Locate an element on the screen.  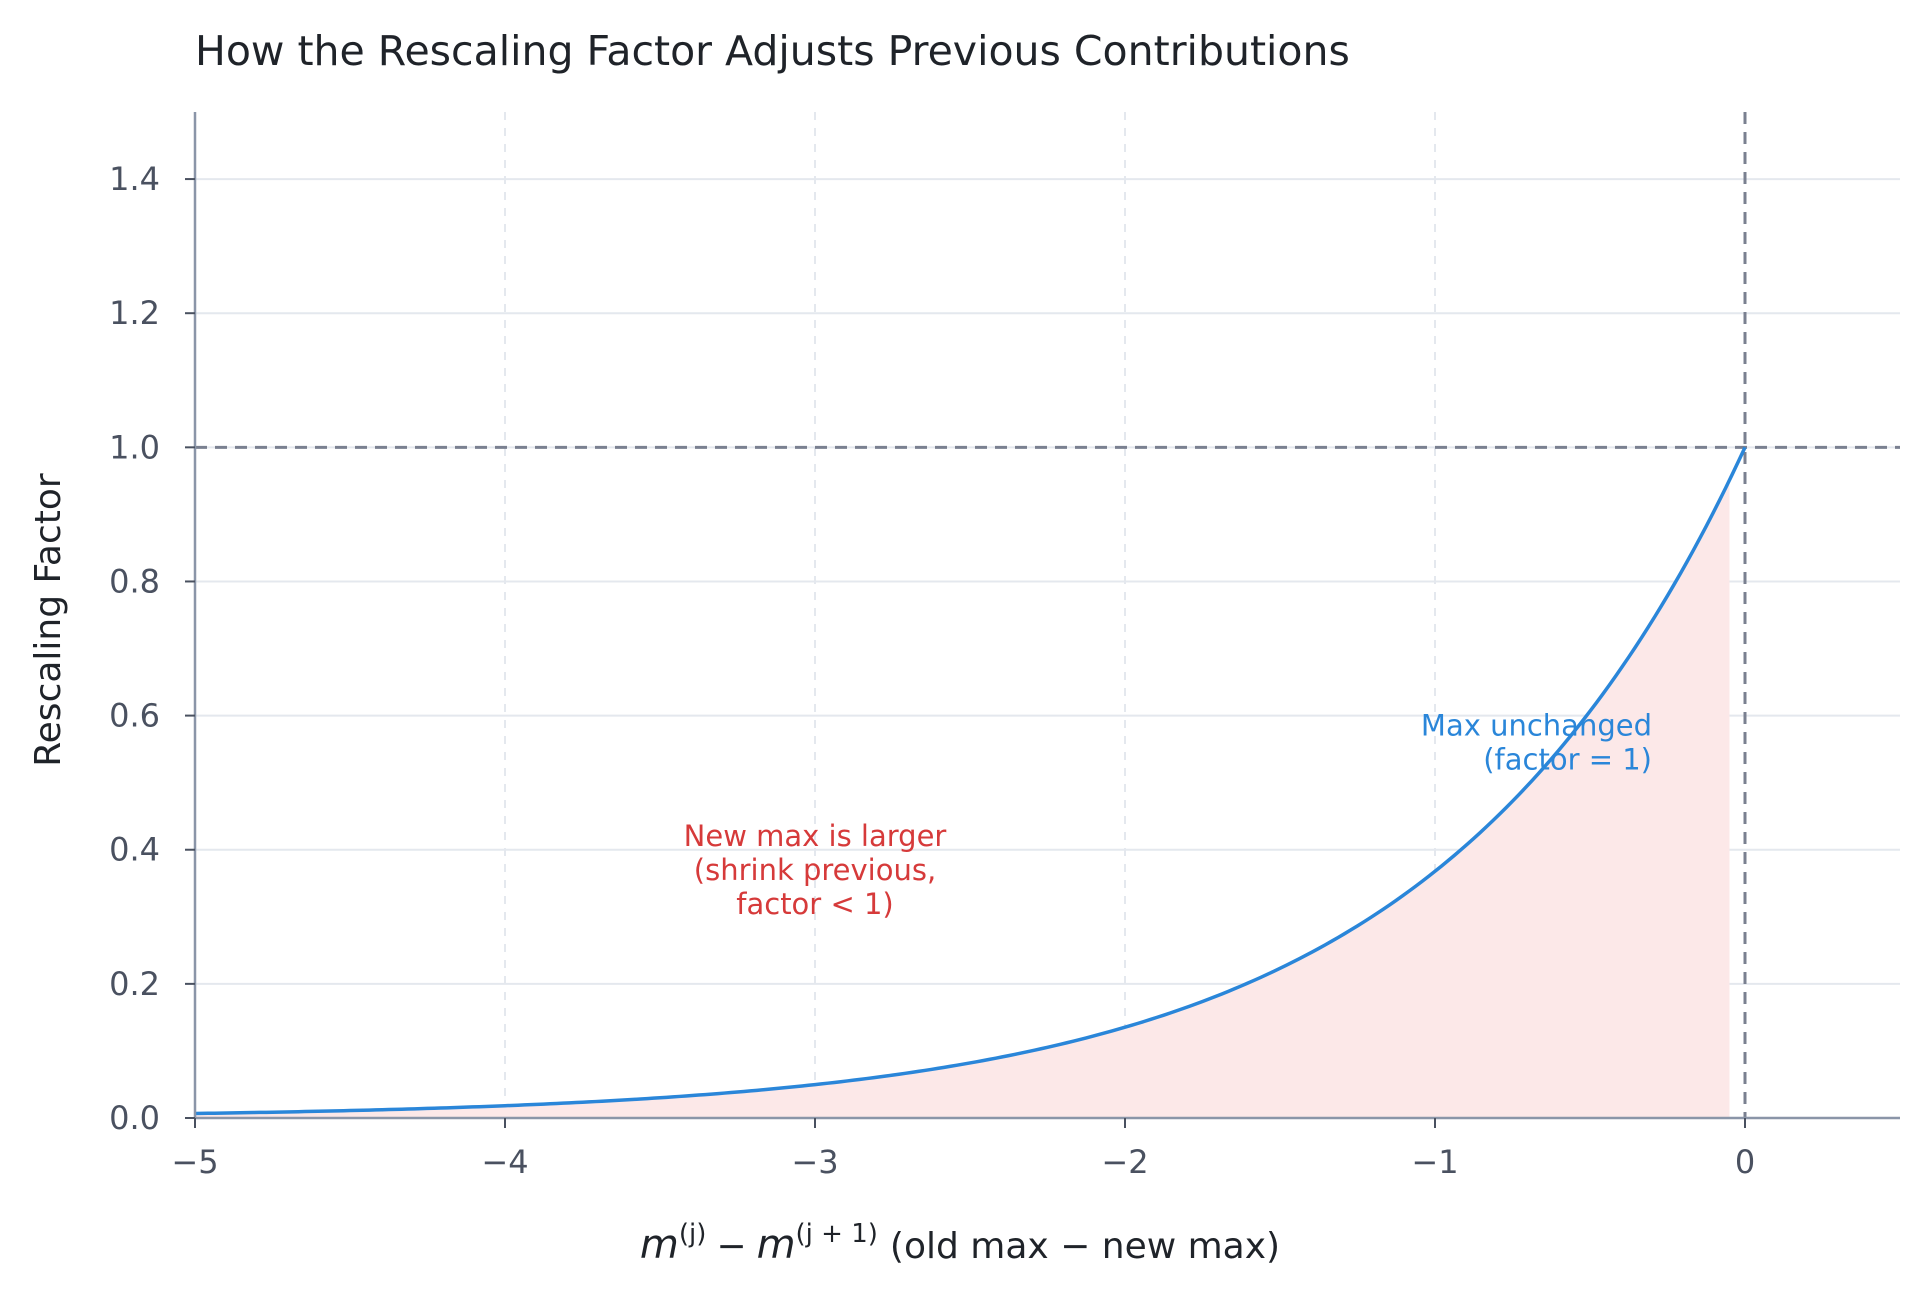
y-tick-label: 0.4 is located at coordinates (134, 850).